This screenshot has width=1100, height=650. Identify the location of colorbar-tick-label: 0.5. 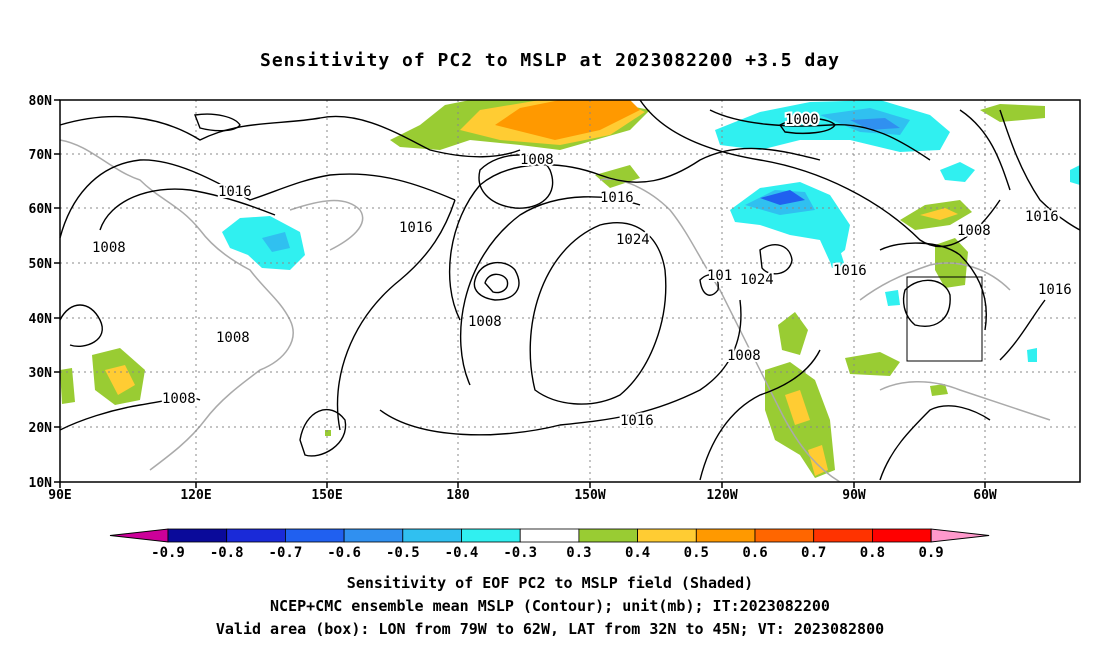
(696, 553).